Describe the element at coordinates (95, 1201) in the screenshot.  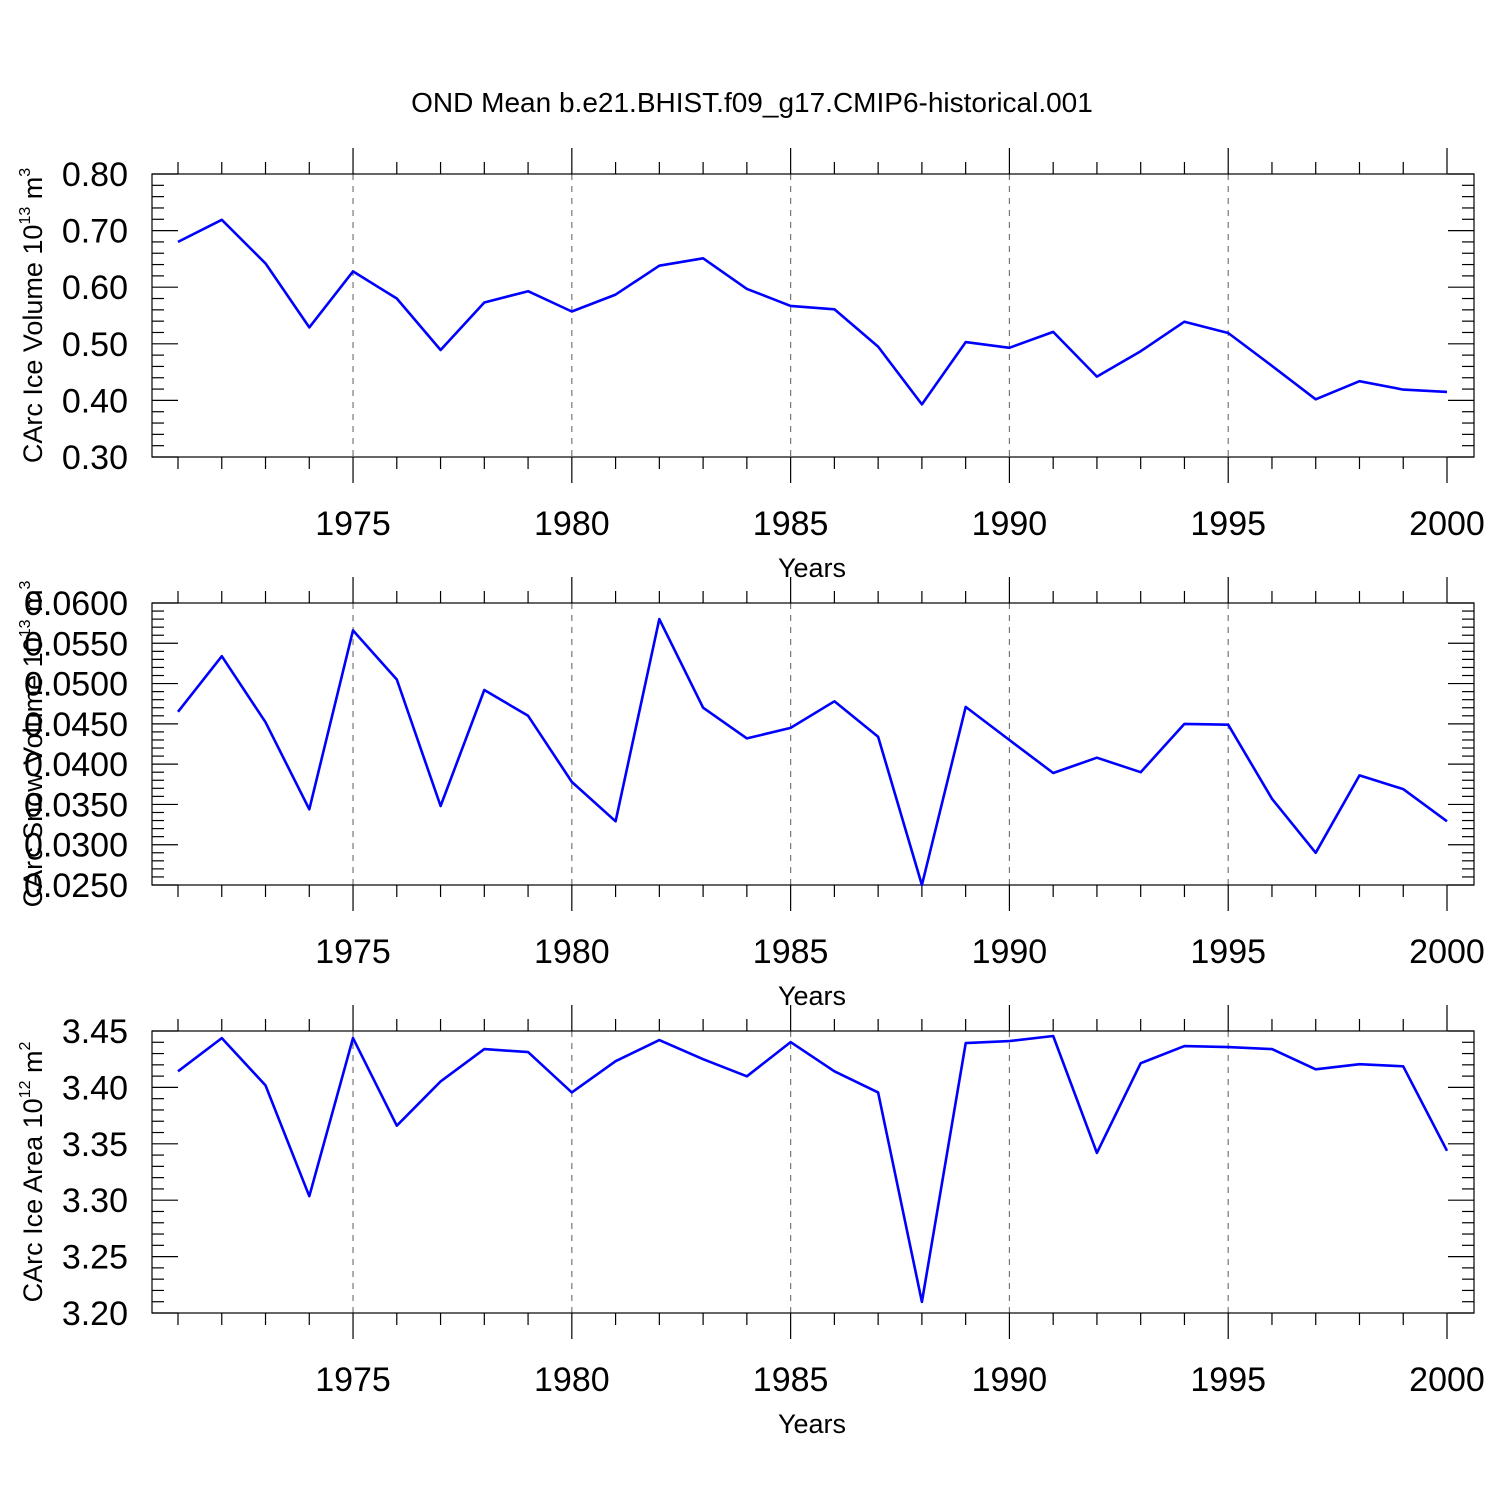
I see `y-tick-label: 3.30` at that location.